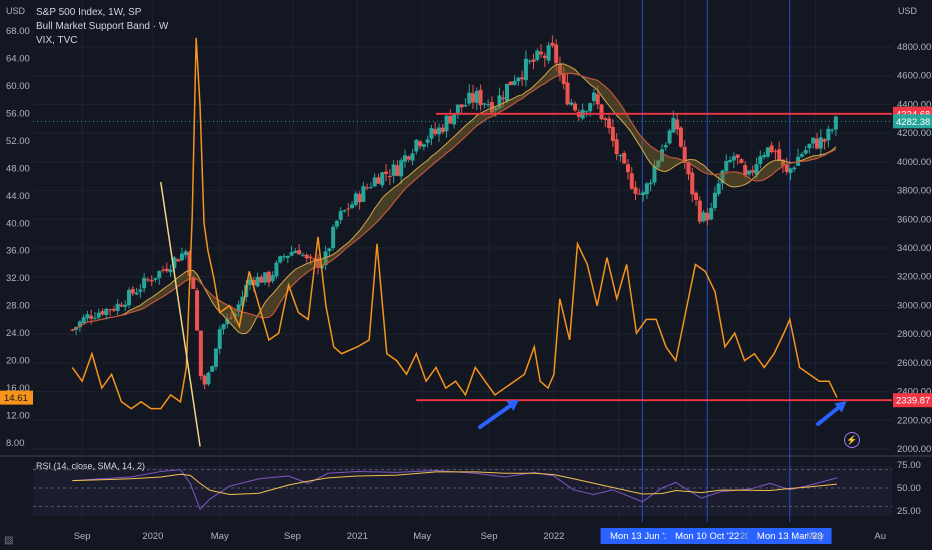  I want to click on date-marker-box, so click(642, 536).